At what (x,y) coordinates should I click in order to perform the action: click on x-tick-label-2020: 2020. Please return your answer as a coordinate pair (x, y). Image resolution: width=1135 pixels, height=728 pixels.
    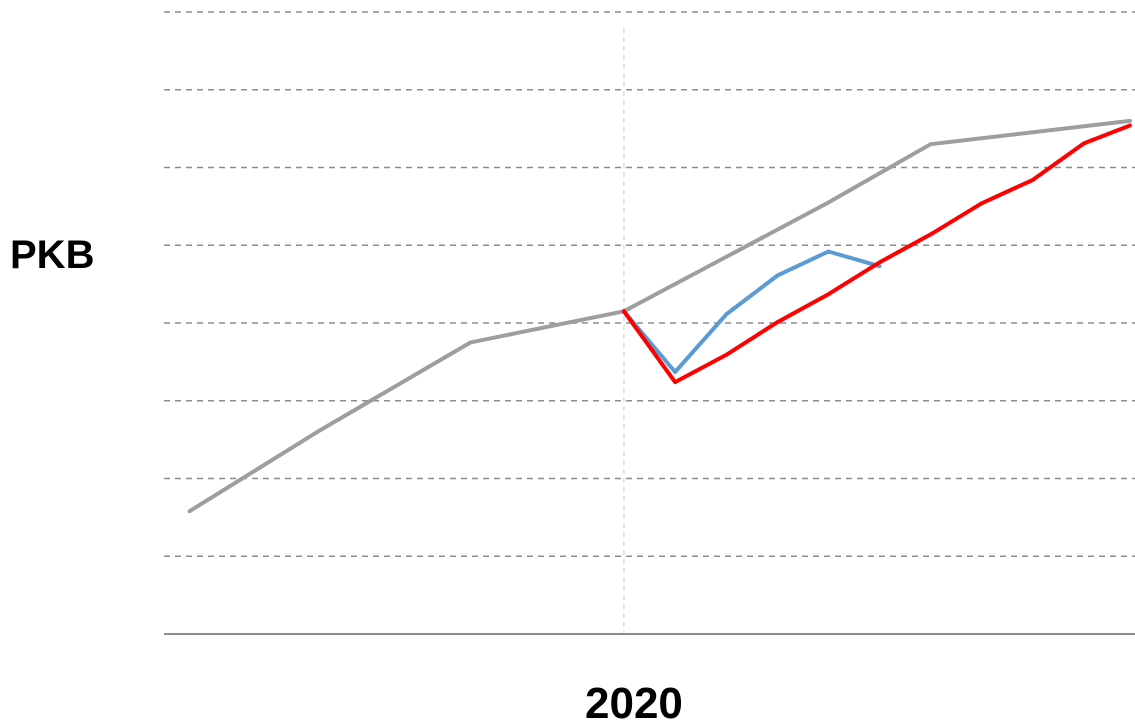
    Looking at the image, I should click on (634, 703).